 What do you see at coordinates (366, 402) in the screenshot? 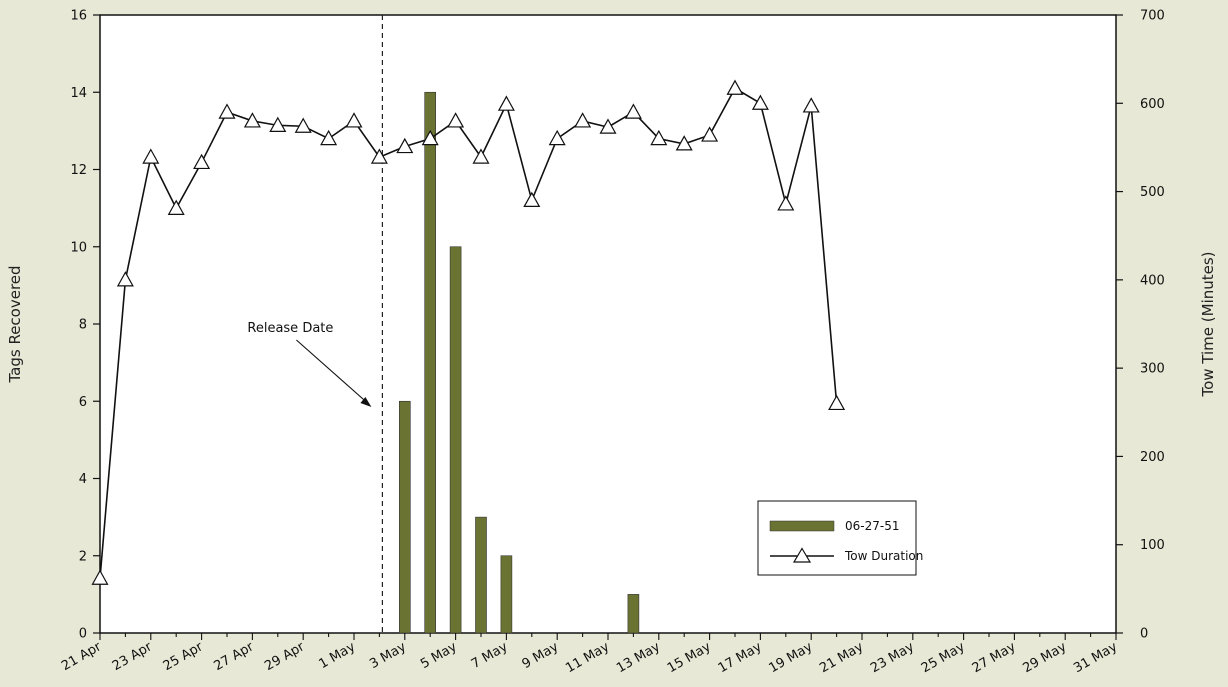
I see `release-date-arrowhead` at bounding box center [366, 402].